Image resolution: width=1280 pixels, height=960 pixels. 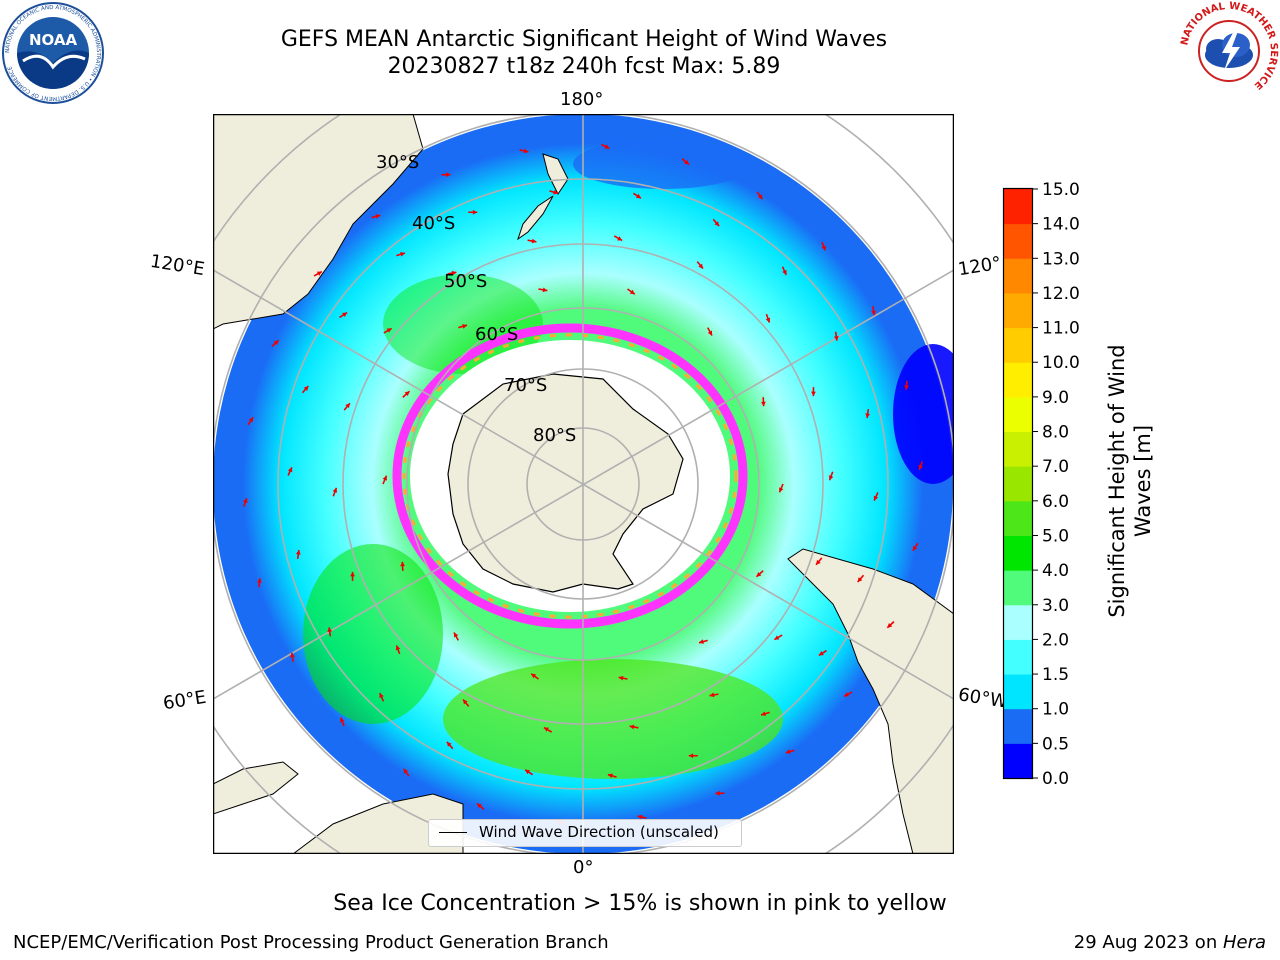 I want to click on map-legend: Wind Wave Direction (unscaled), so click(x=585, y=833).